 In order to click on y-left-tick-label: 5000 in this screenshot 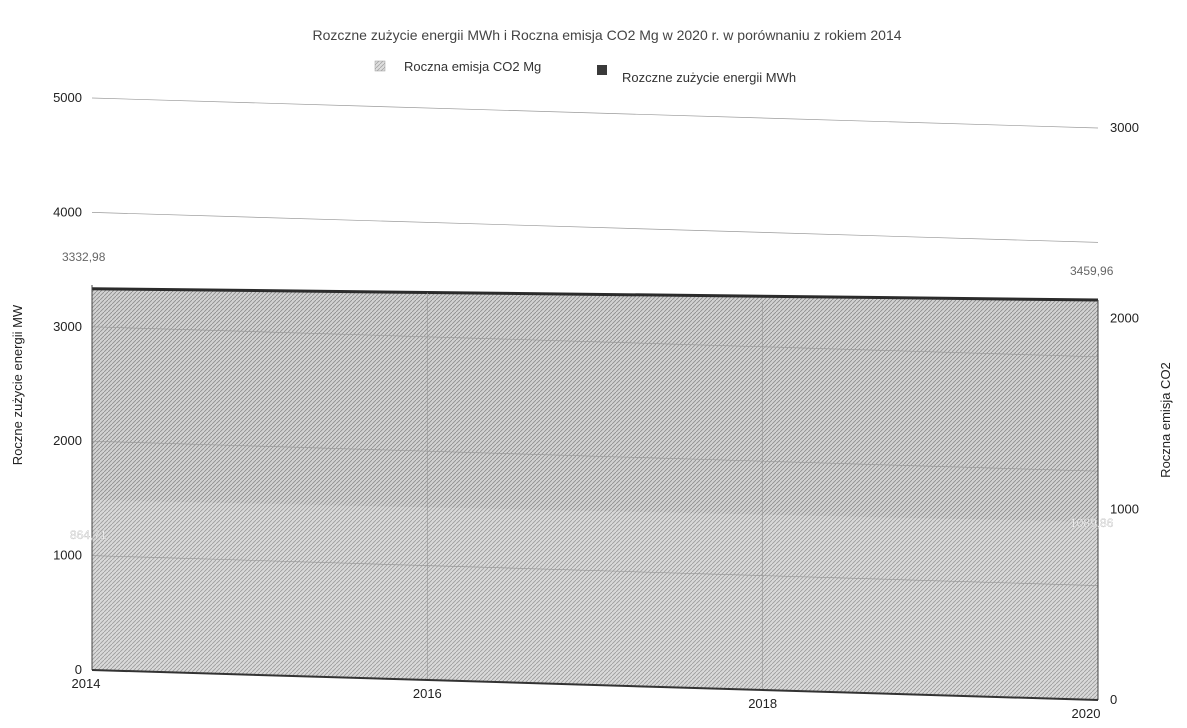, I will do `click(67, 97)`.